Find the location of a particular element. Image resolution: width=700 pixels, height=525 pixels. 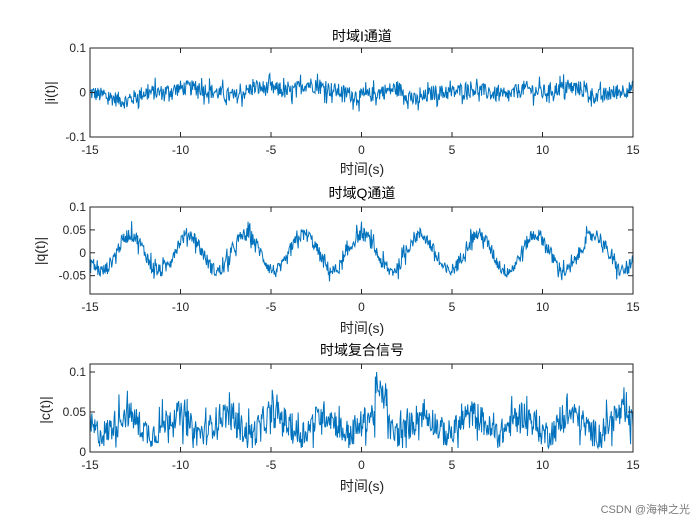

ylabel-composite-signal: |c(t)| is located at coordinates (45, 410).